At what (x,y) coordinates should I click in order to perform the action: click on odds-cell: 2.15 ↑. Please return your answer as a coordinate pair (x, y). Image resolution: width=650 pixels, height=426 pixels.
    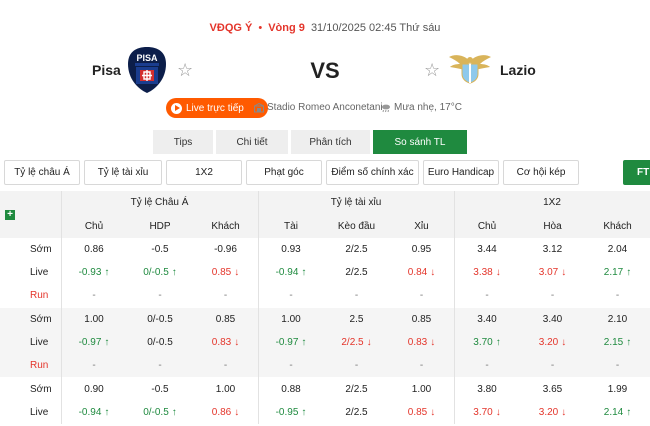
    Looking at the image, I should click on (617, 342).